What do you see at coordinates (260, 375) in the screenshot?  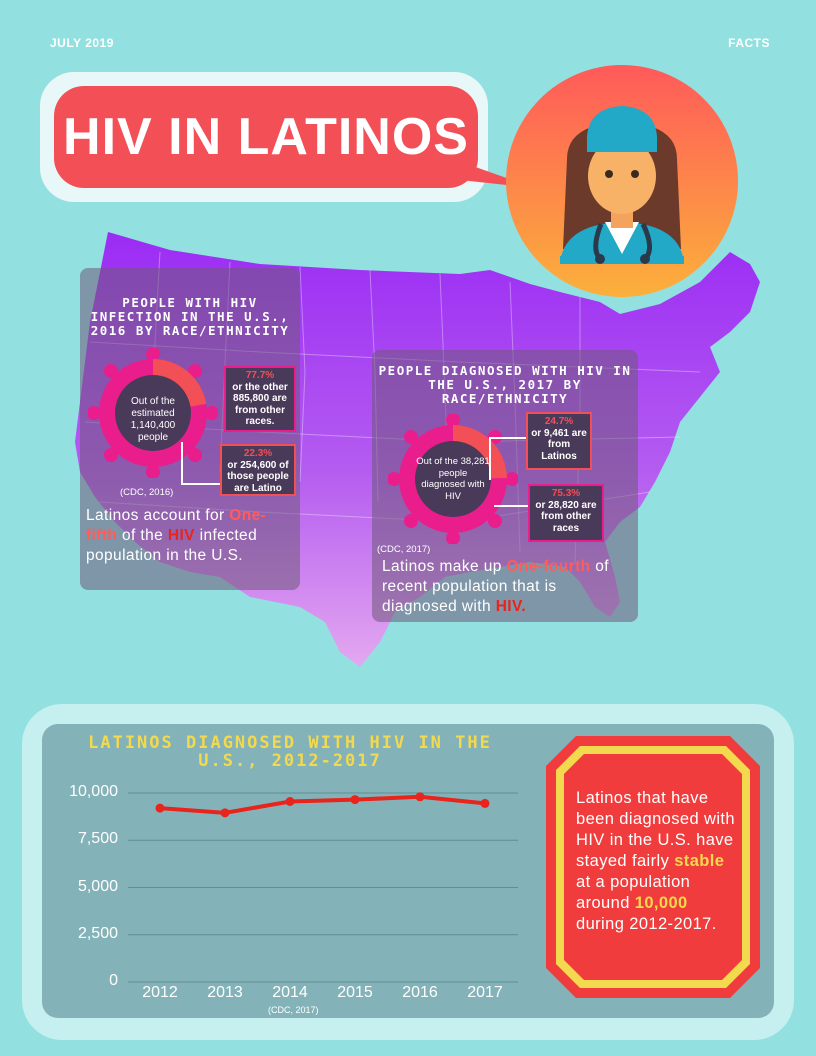 I see `pct-label: 77.7%` at bounding box center [260, 375].